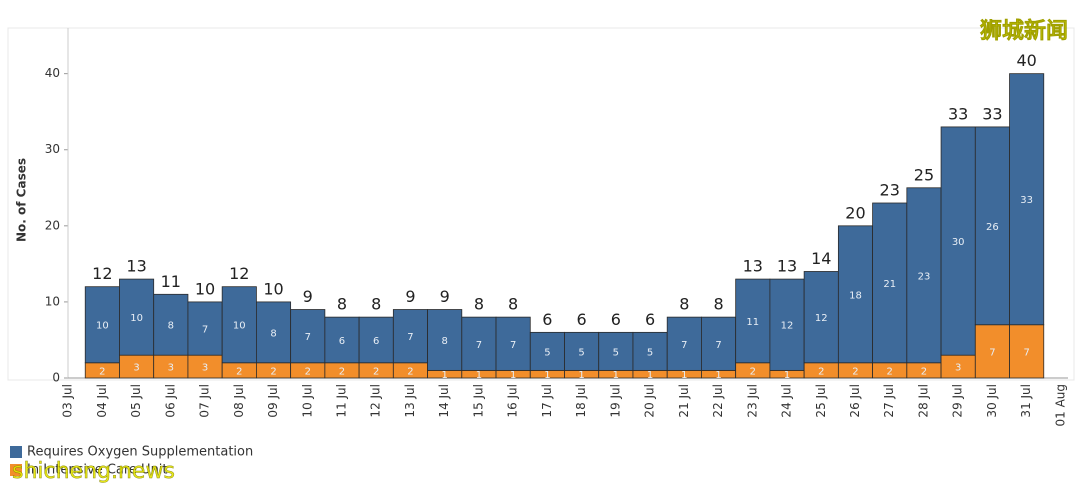 This screenshot has height=490, width=1080. What do you see at coordinates (52, 225) in the screenshot?
I see `y-tick-label: 20` at bounding box center [52, 225].